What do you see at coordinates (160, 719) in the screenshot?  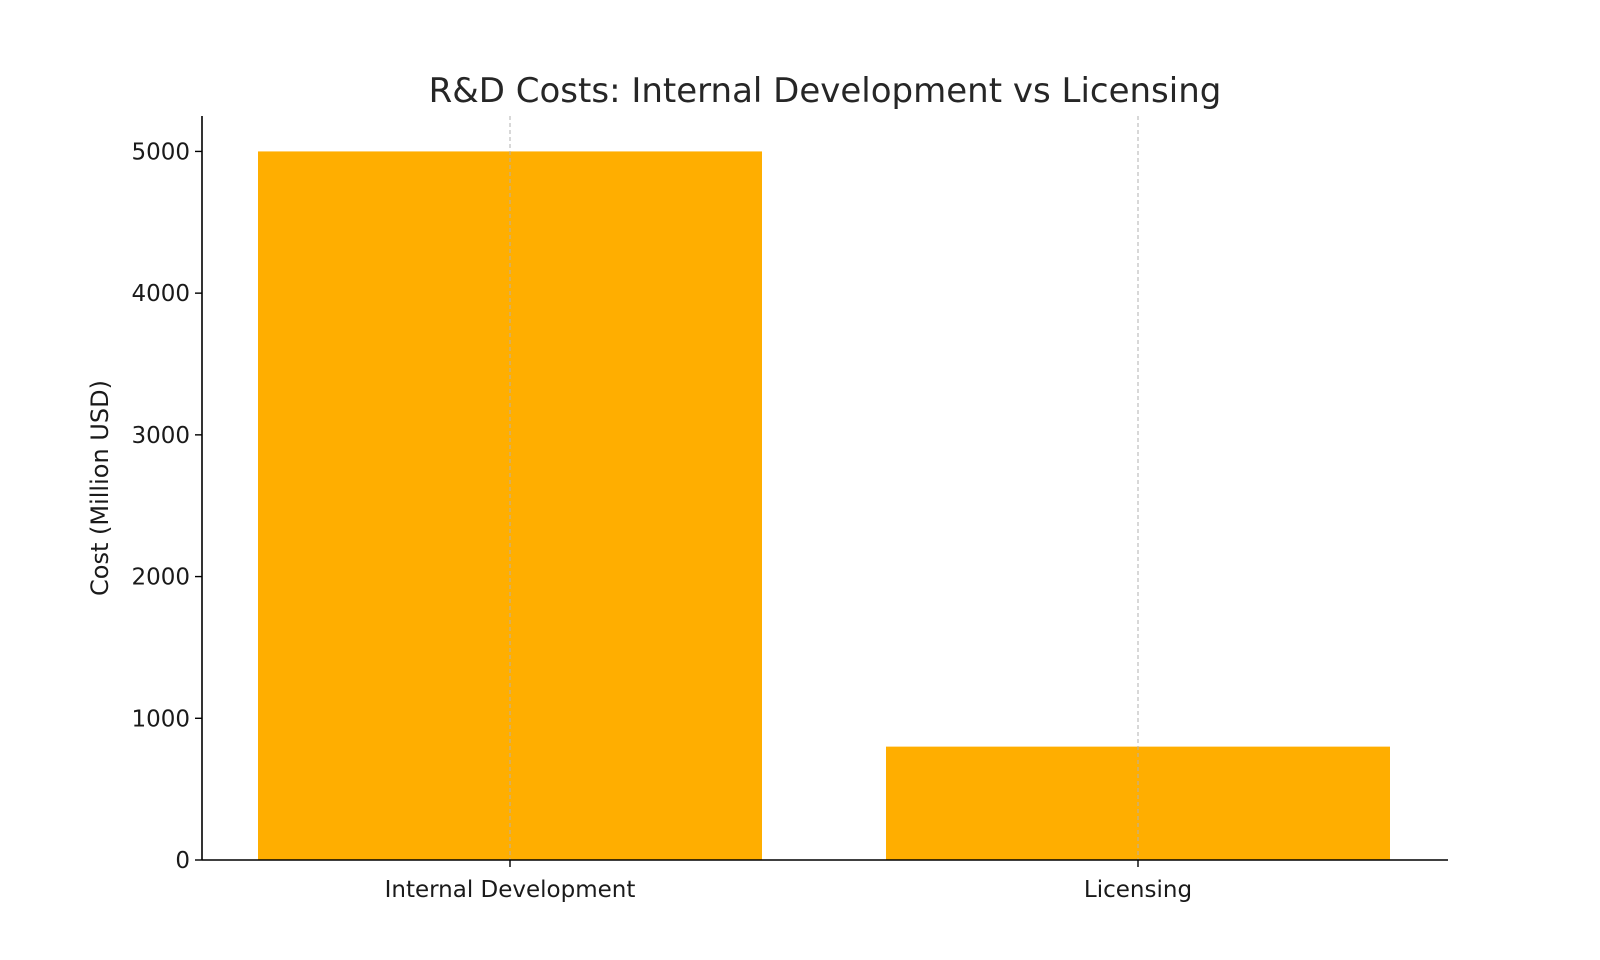 I see `y-tick-label-1000: 1000` at bounding box center [160, 719].